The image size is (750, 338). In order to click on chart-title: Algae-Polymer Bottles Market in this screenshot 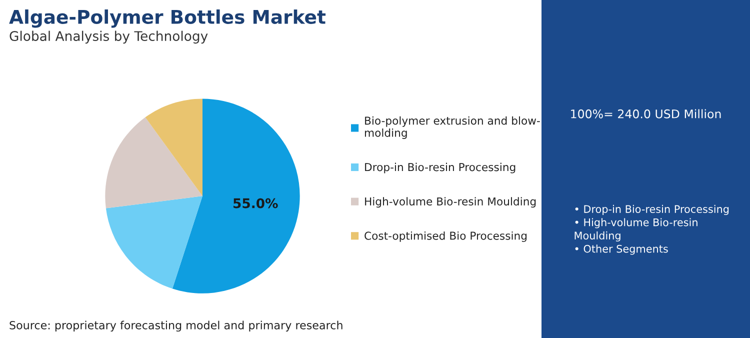, I will do `click(167, 18)`.